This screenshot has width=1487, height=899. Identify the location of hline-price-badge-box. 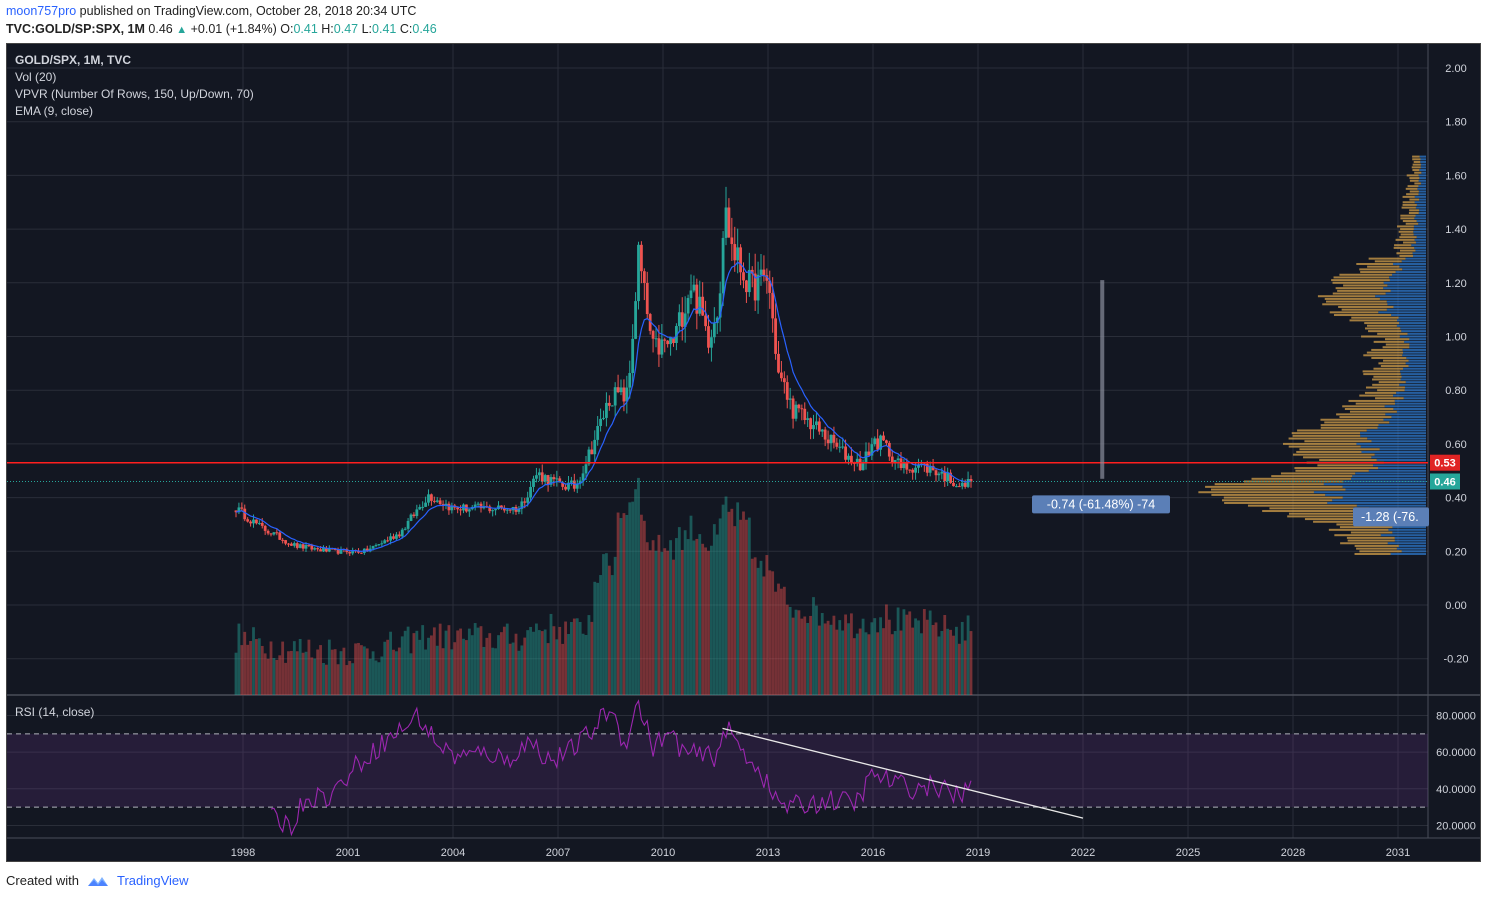
(1445, 462).